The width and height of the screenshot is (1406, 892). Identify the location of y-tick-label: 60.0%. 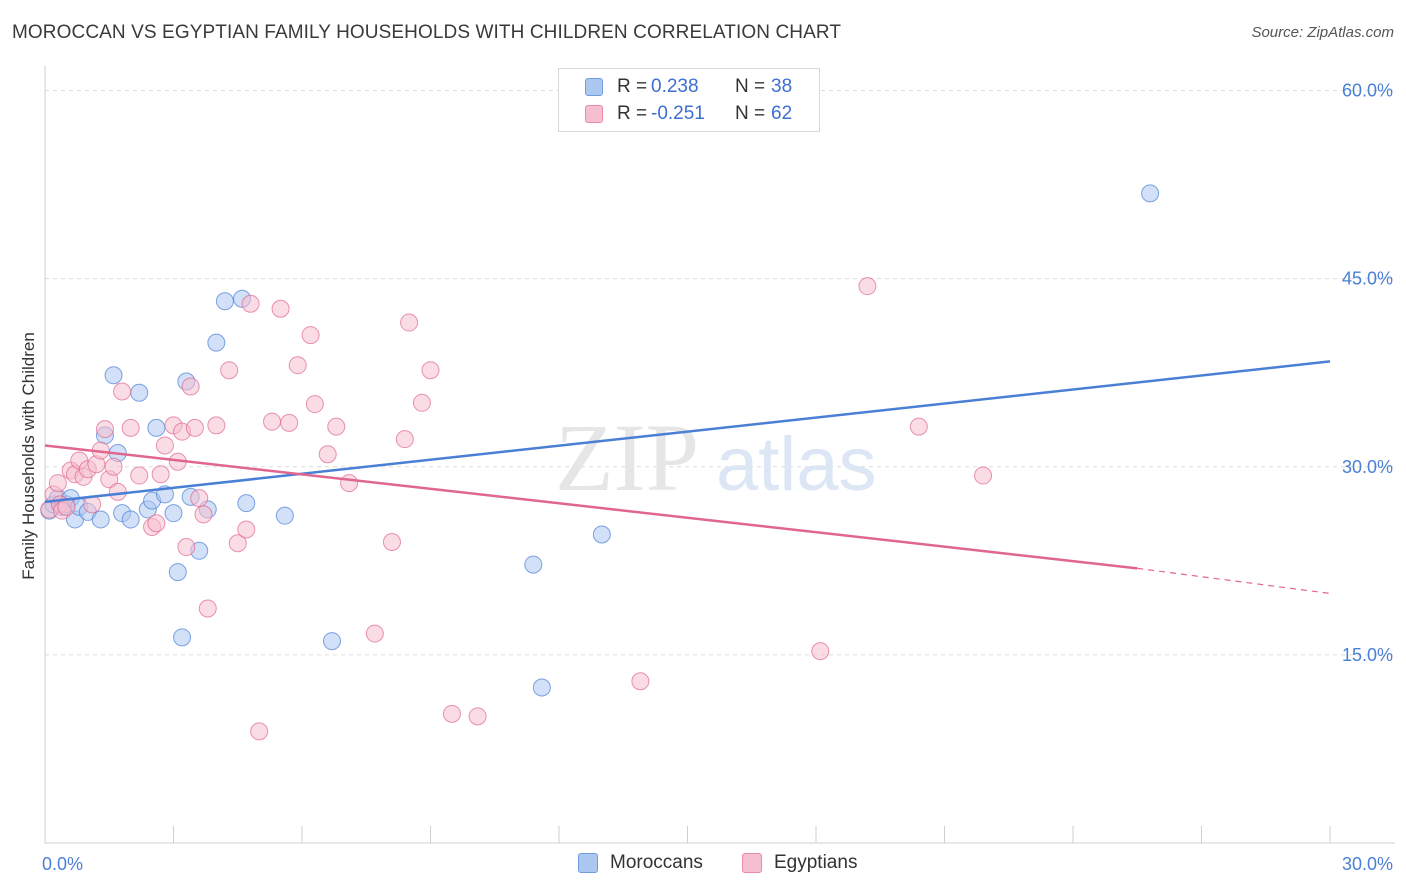
(1367, 91).